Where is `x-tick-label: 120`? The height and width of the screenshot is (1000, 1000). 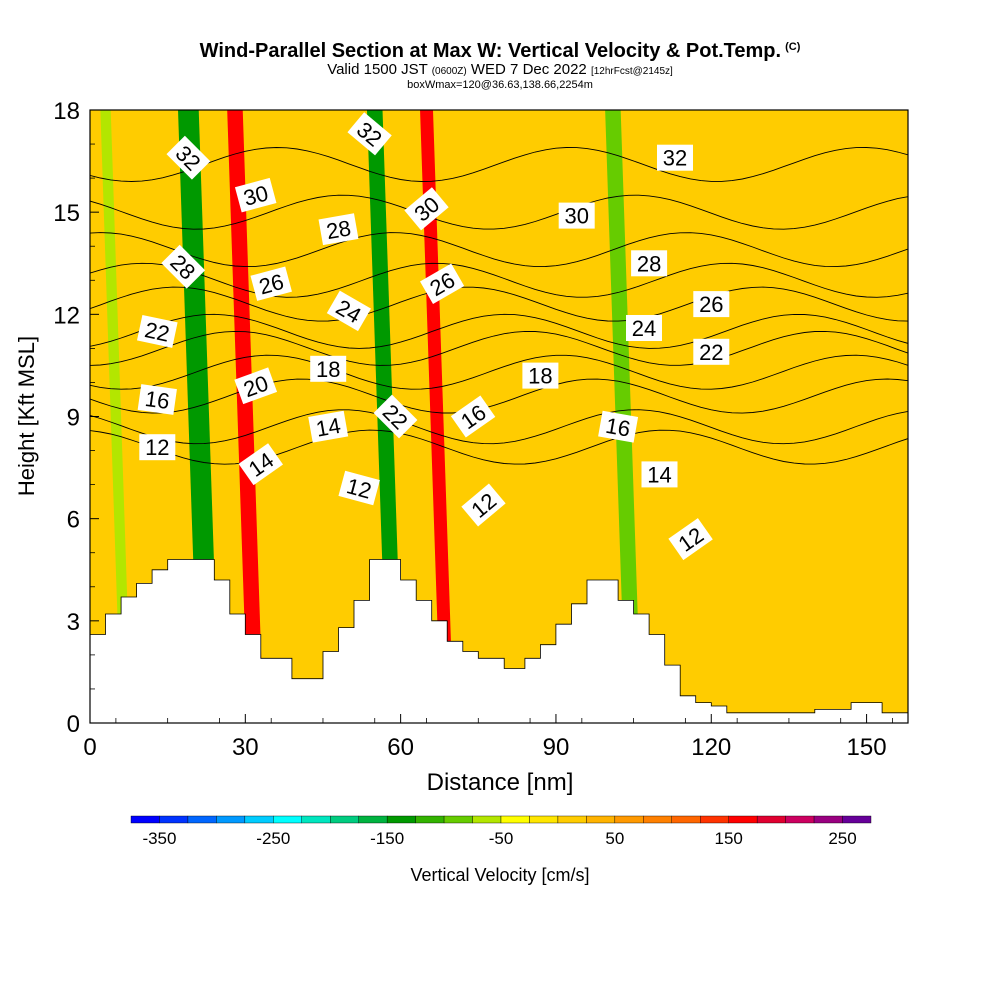 x-tick-label: 120 is located at coordinates (711, 747).